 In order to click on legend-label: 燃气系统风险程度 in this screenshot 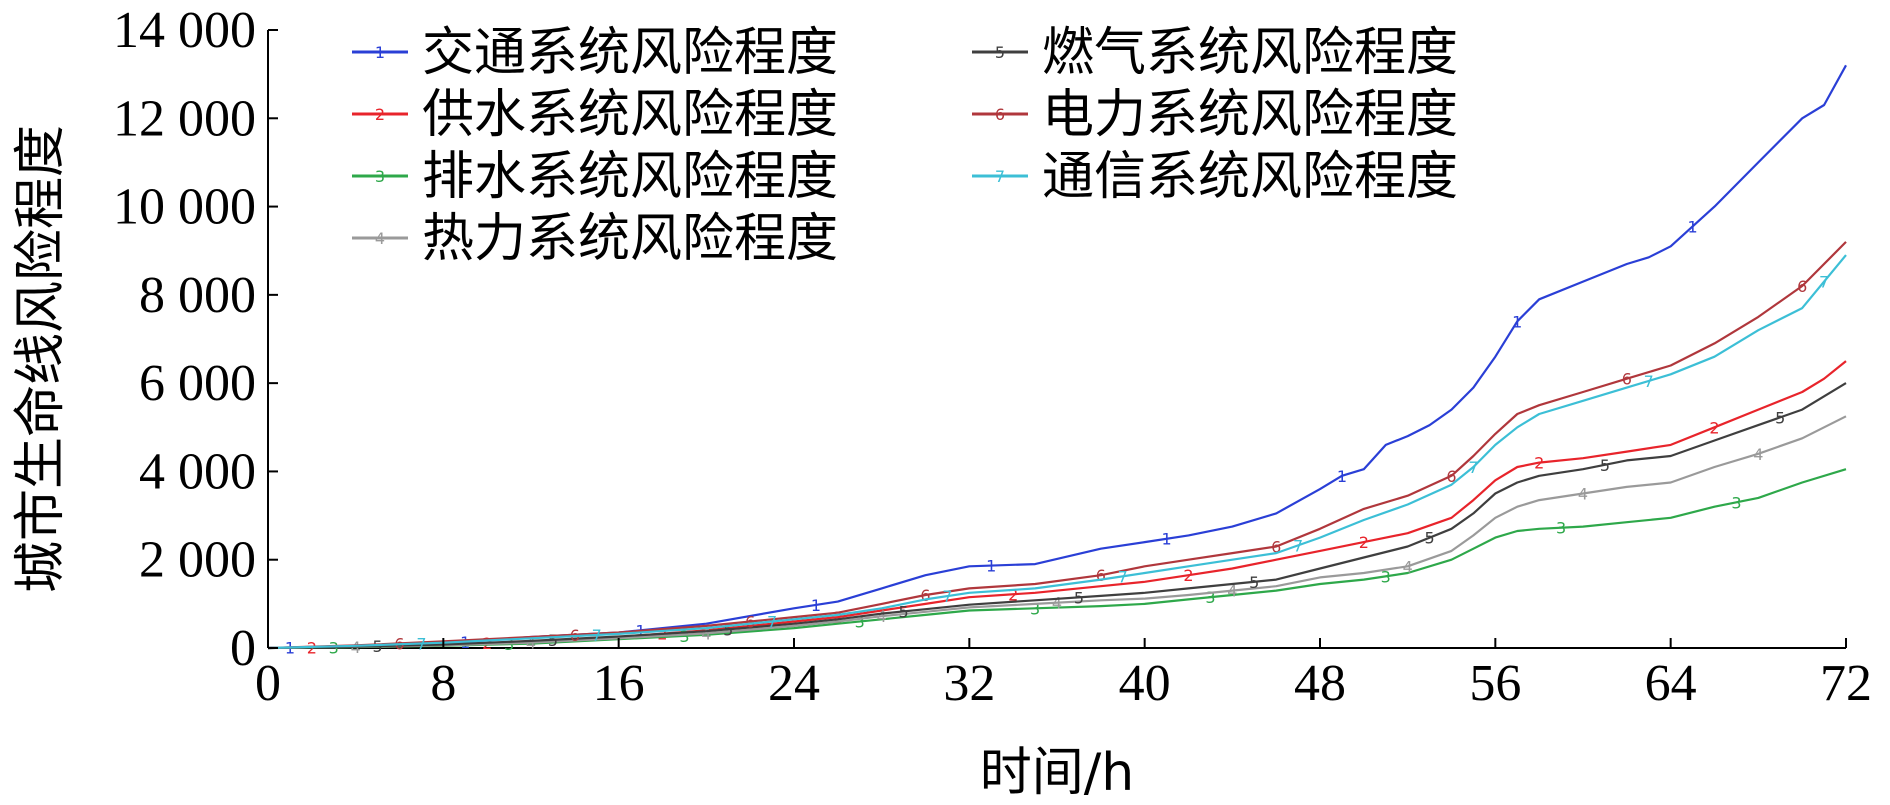, I will do `click(1250, 53)`.